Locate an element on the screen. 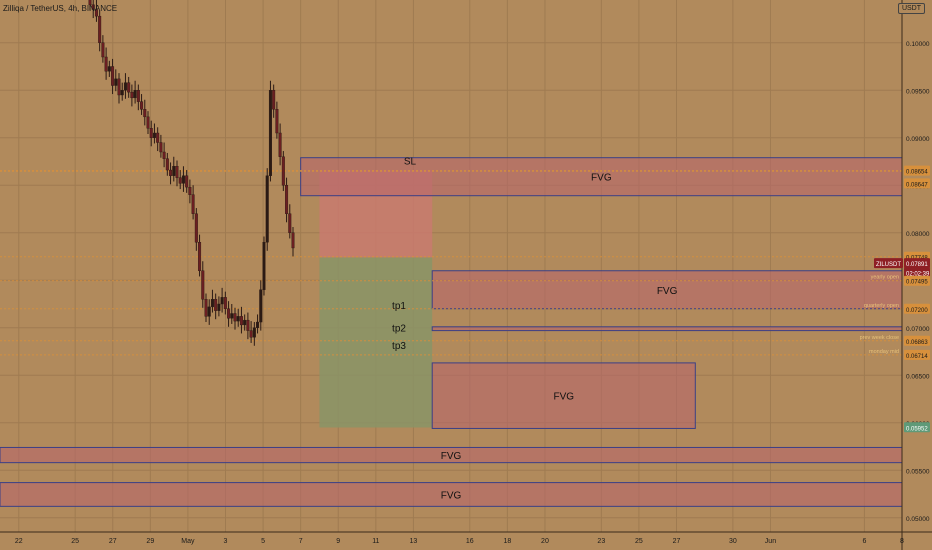 This screenshot has width=932, height=550. x-tick-label: 11 is located at coordinates (375, 541).